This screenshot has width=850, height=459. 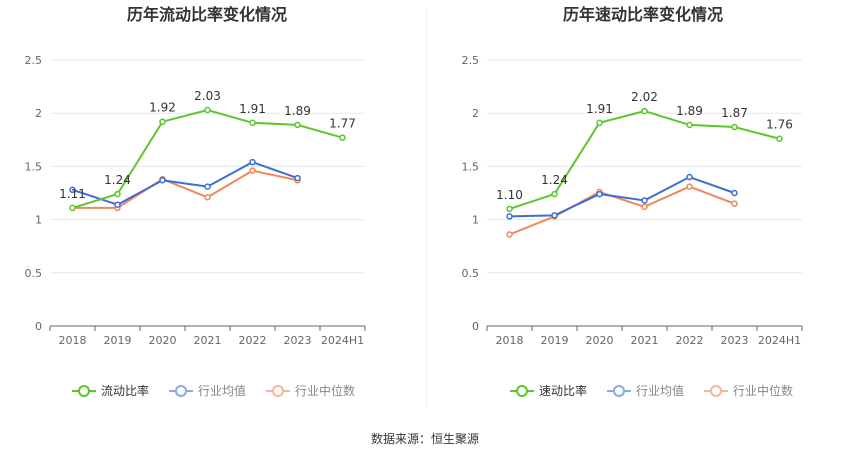 What do you see at coordinates (643, 14) in the screenshot?
I see `chart-title: 历年速动比率变化情况` at bounding box center [643, 14].